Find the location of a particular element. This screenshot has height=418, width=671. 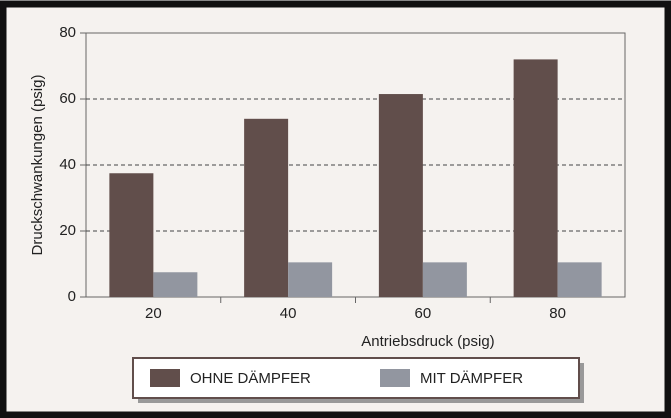

y-tick-label: 40 is located at coordinates (67, 164).